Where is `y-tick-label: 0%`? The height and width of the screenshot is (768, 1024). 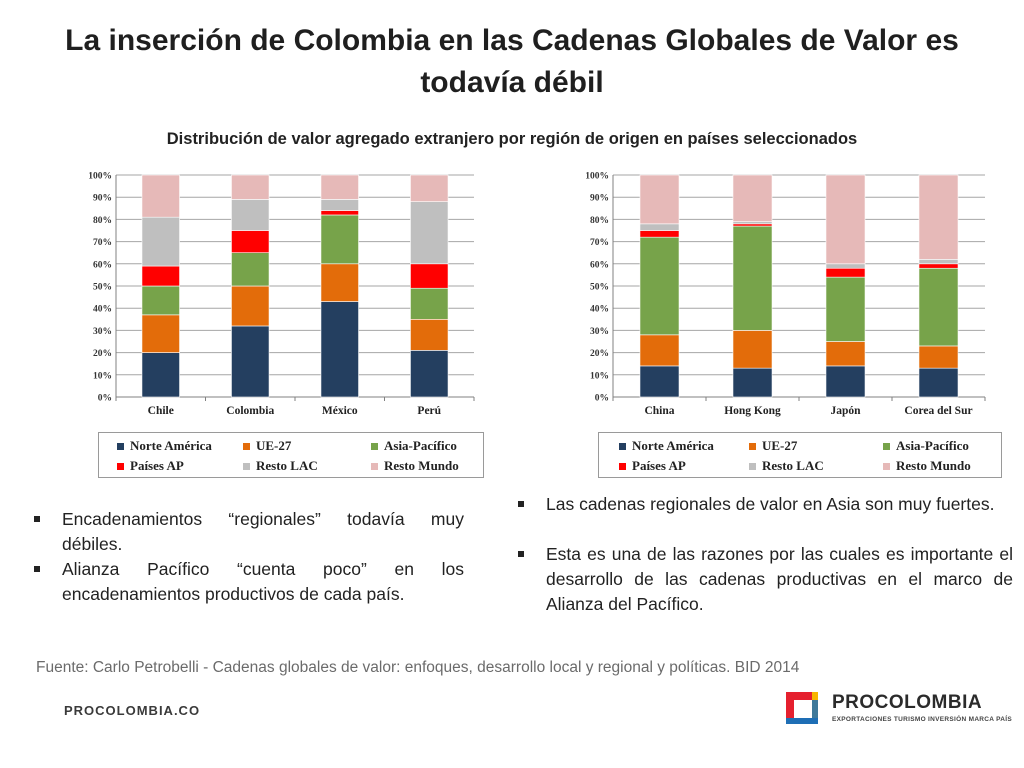 y-tick-label: 0% is located at coordinates (602, 399).